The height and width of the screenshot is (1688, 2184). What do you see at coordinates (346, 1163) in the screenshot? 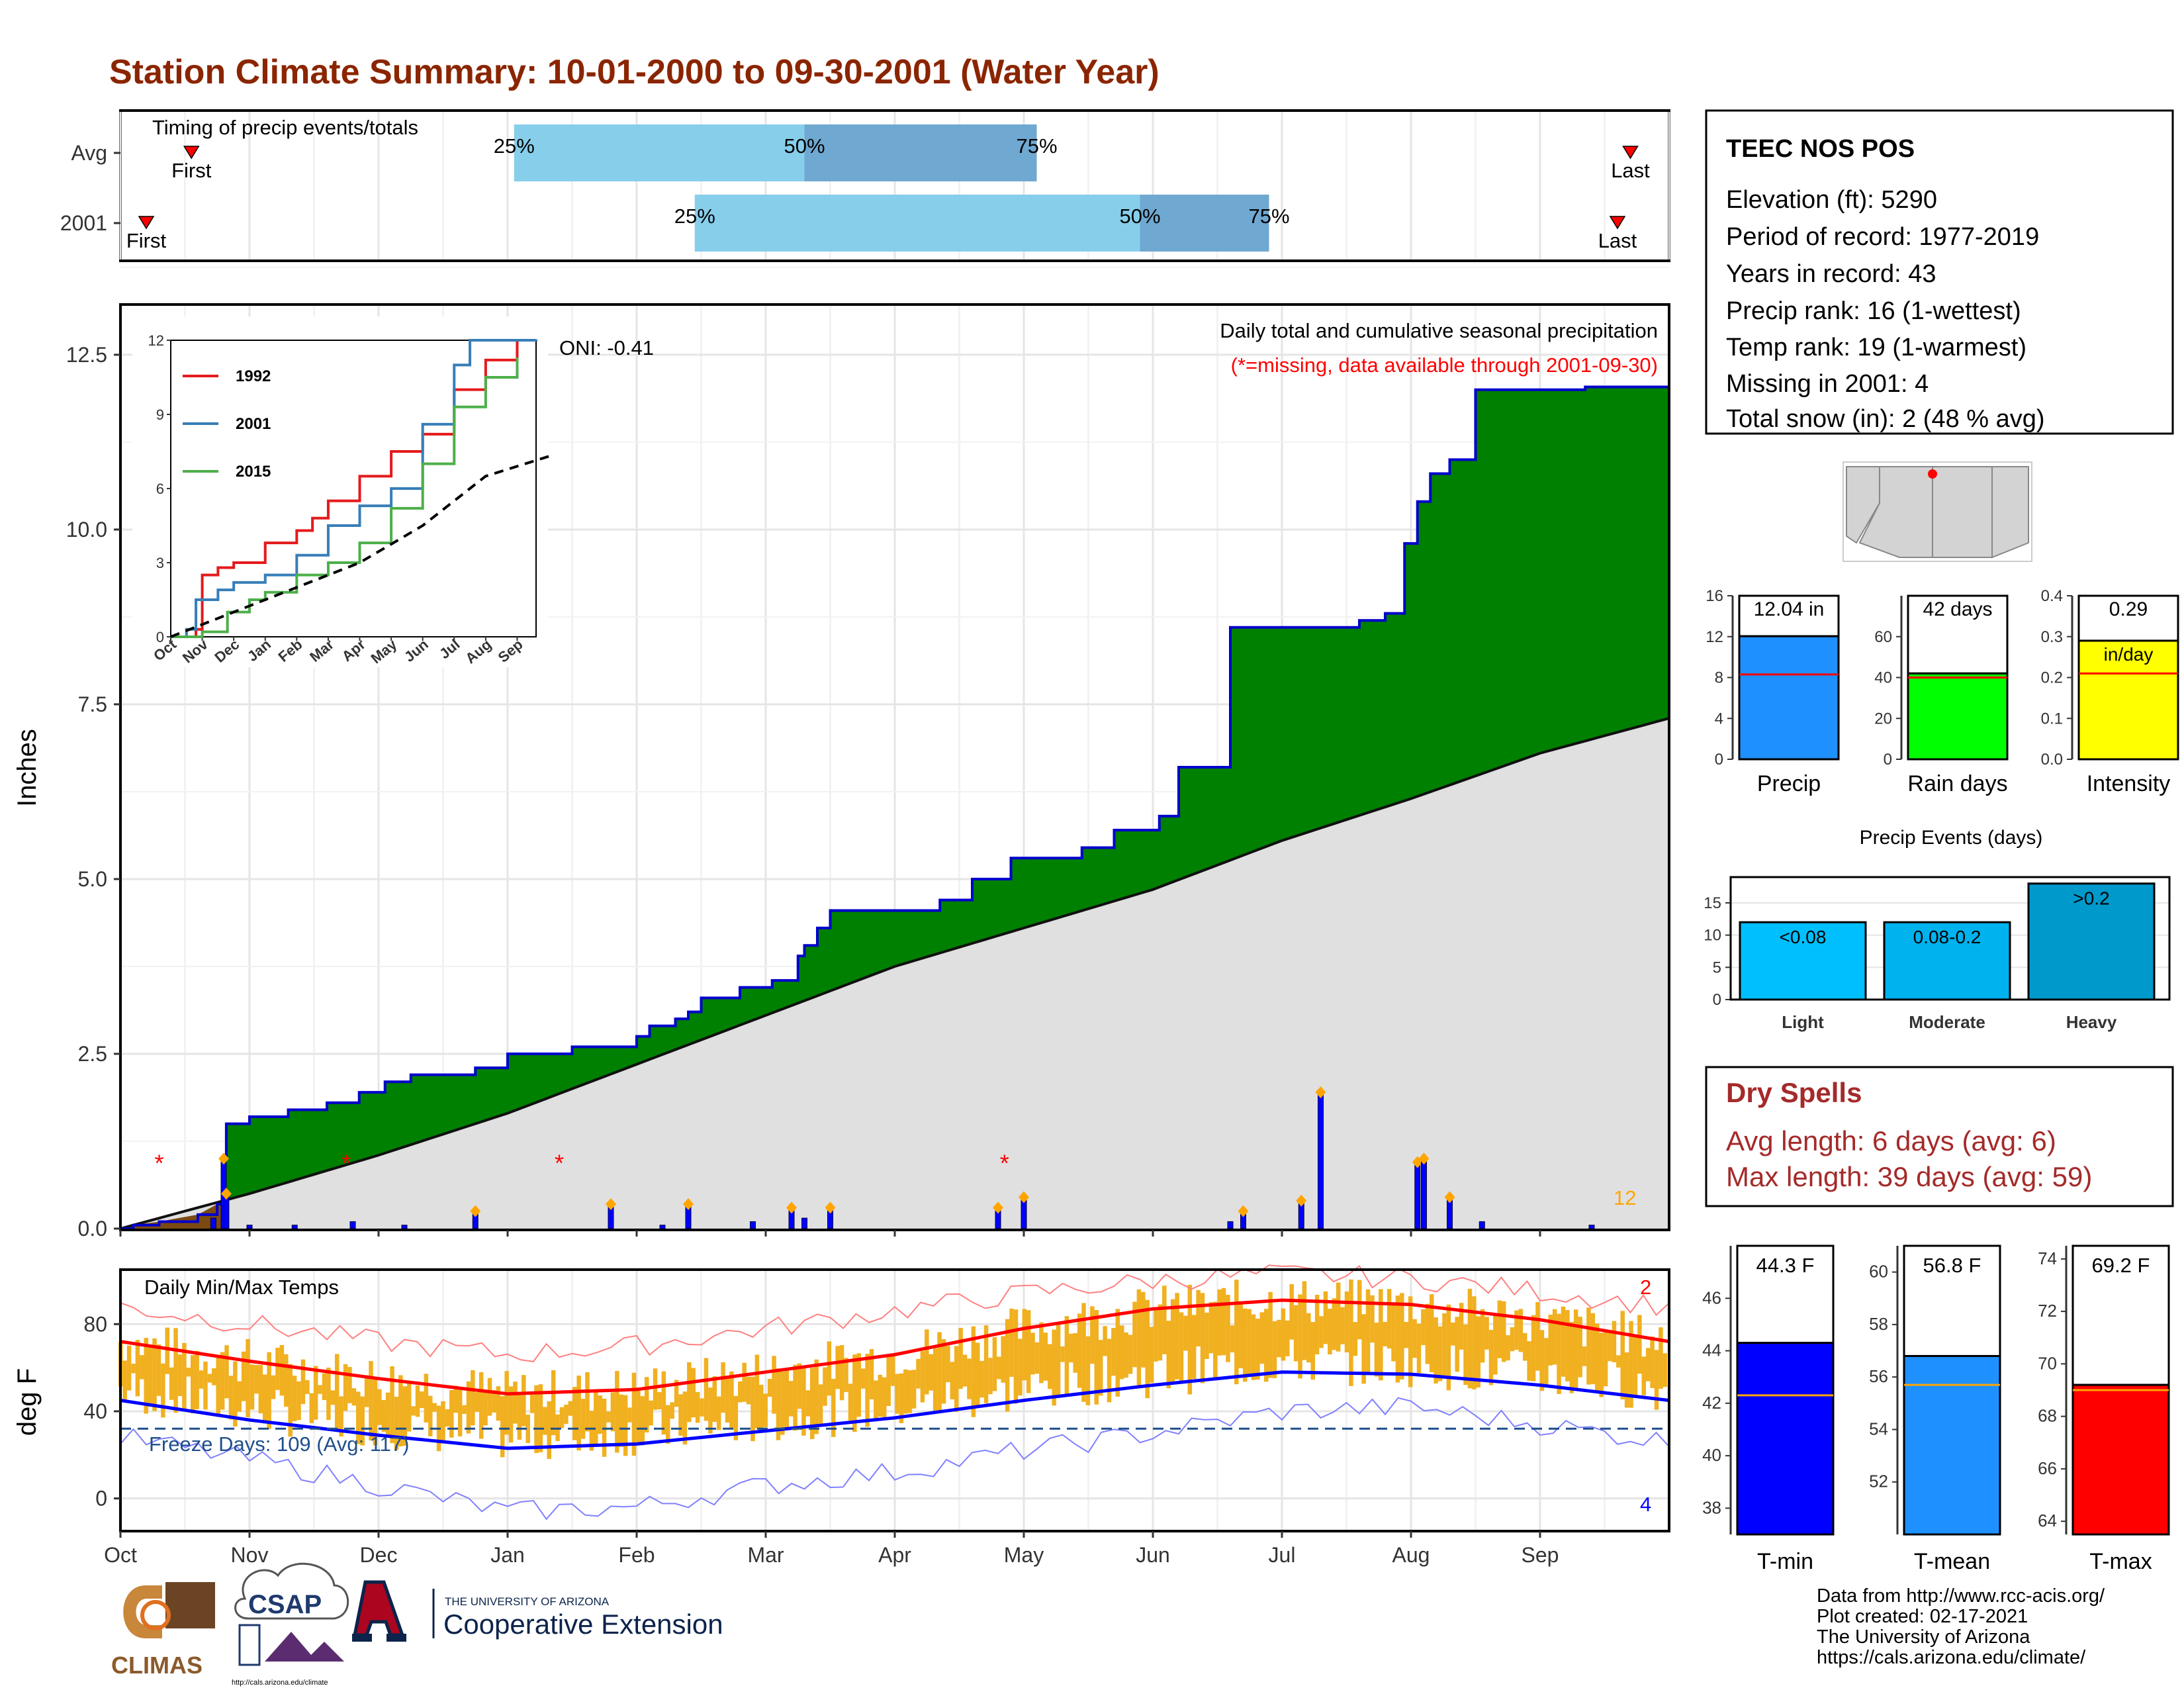
I see `missing-data-marker: *` at bounding box center [346, 1163].